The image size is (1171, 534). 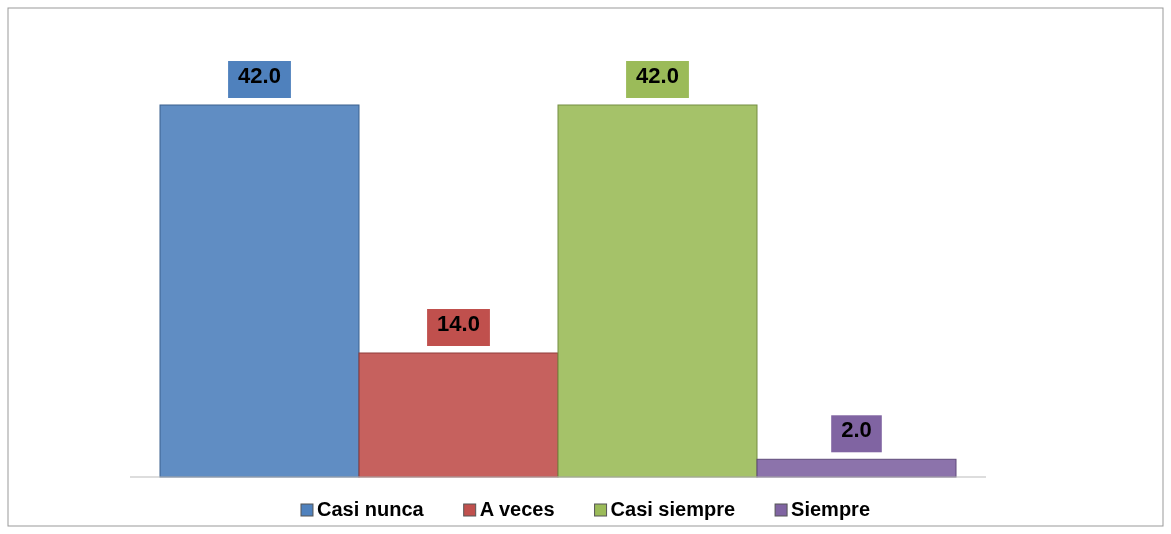 I want to click on data-label: 14.0, so click(x=458, y=323).